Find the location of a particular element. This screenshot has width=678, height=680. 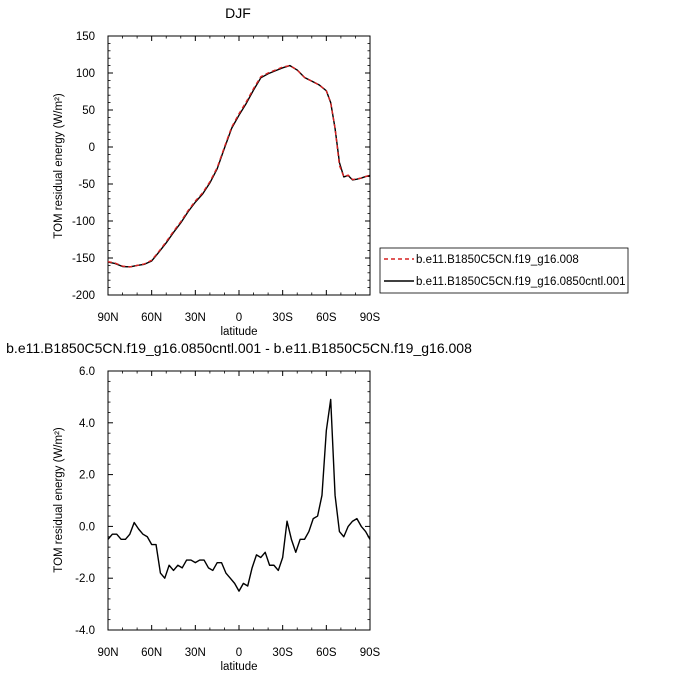

bottom-series is located at coordinates (239, 495).